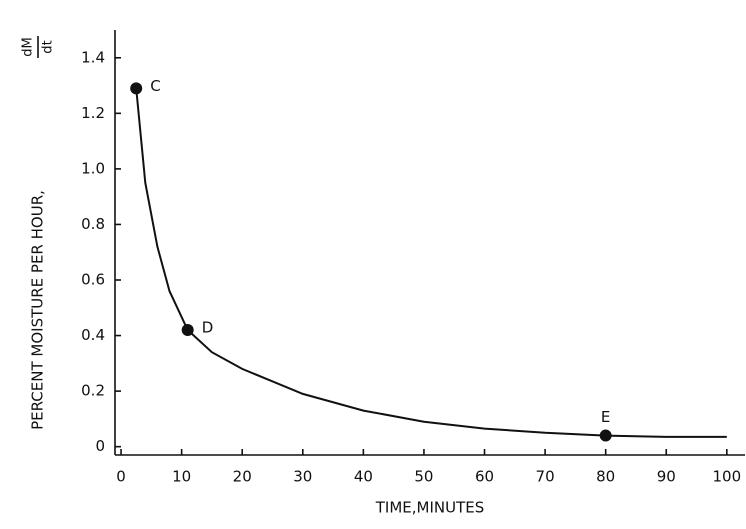  What do you see at coordinates (93, 113) in the screenshot?
I see `y-tick-label: 1.2` at bounding box center [93, 113].